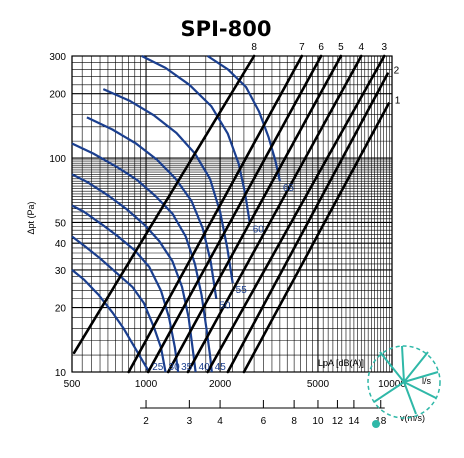 The width and height of the screenshot is (464, 458). Describe the element at coordinates (398, 100) in the screenshot. I see `damper-line-label-1: 1` at that location.